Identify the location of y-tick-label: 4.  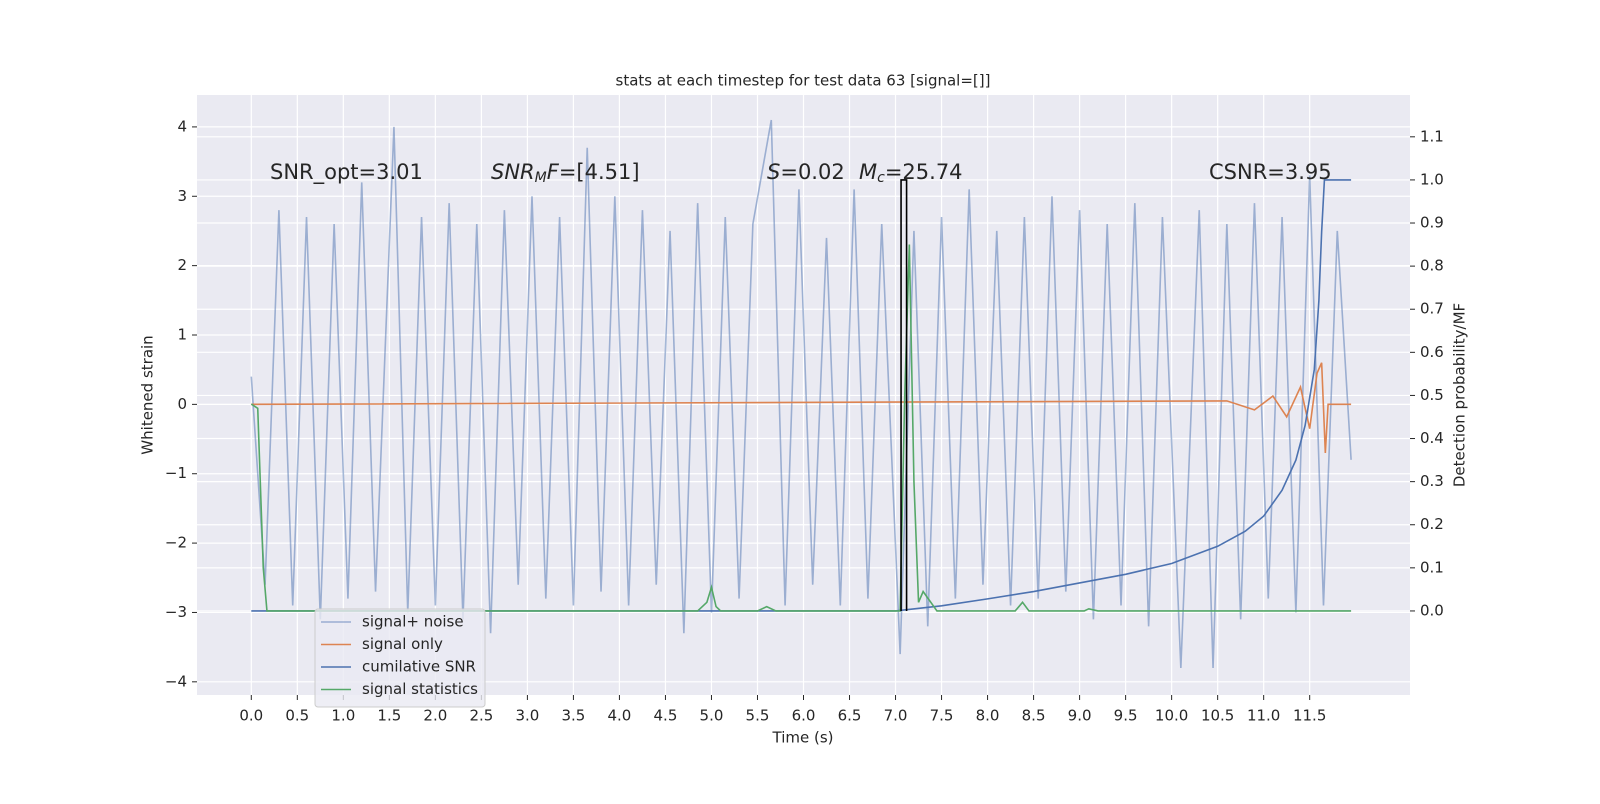
(182, 126).